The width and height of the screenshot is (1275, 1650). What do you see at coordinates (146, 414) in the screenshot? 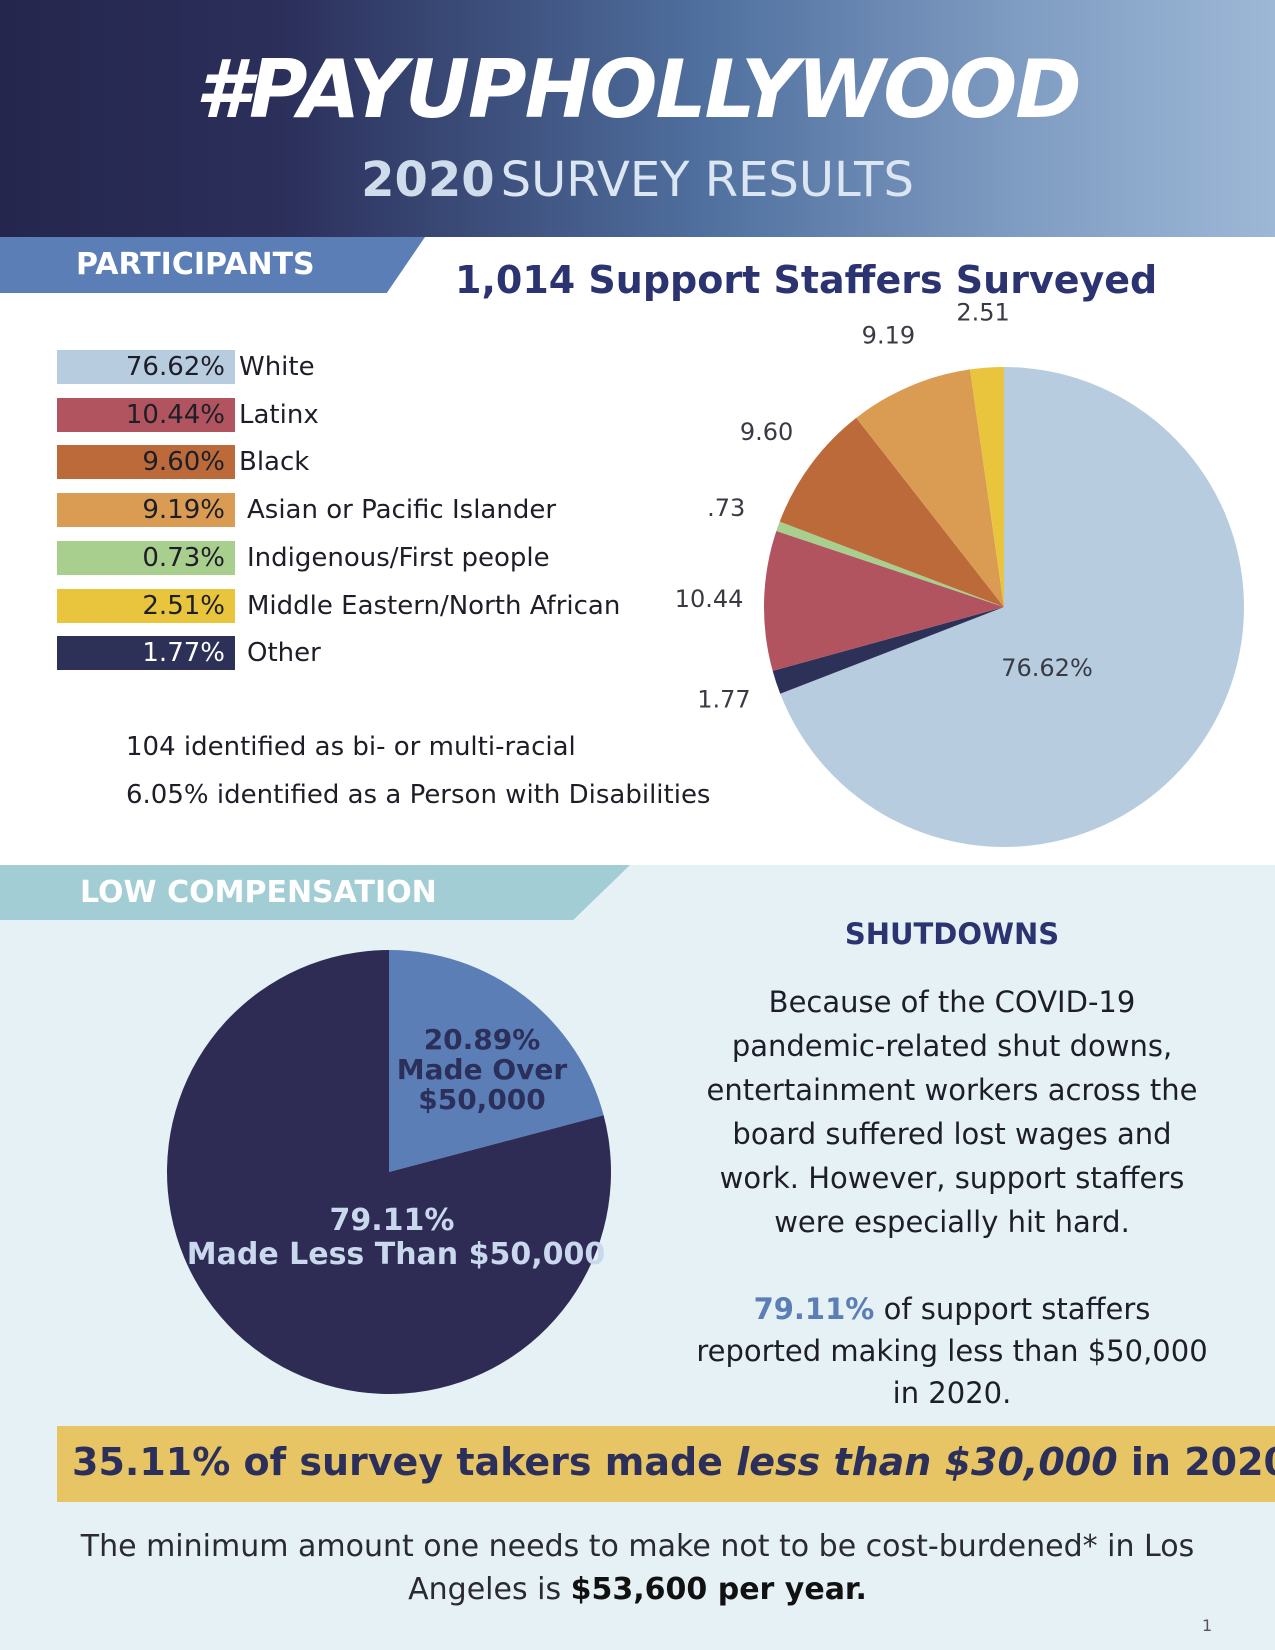
I see `legend-swatch-value: 10.44%` at bounding box center [146, 414].